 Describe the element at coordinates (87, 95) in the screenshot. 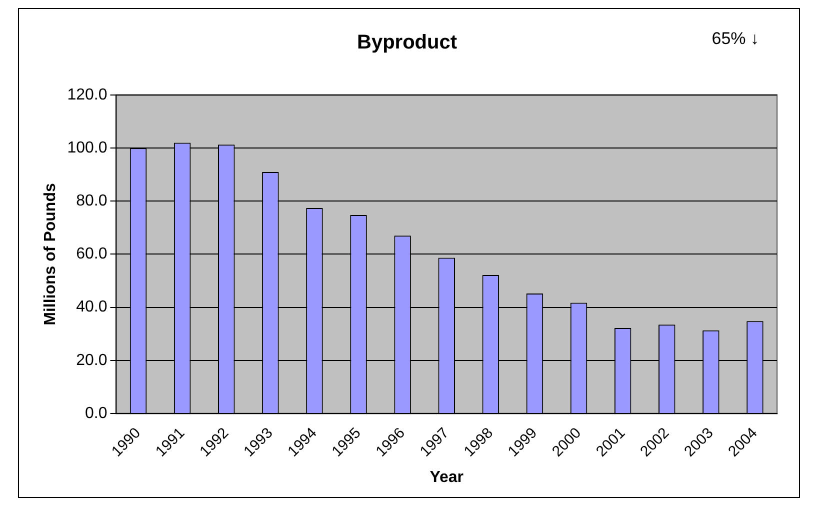

I see `y-tick-label: 120.0` at that location.